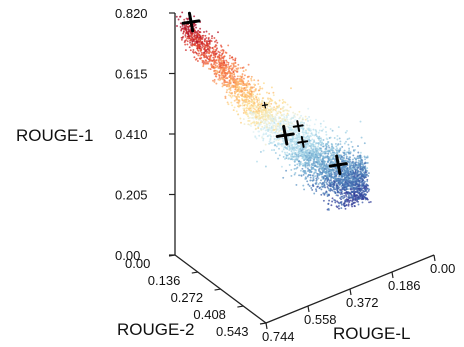 This screenshot has height=347, width=464. I want to click on marker-stroke, so click(298, 126).